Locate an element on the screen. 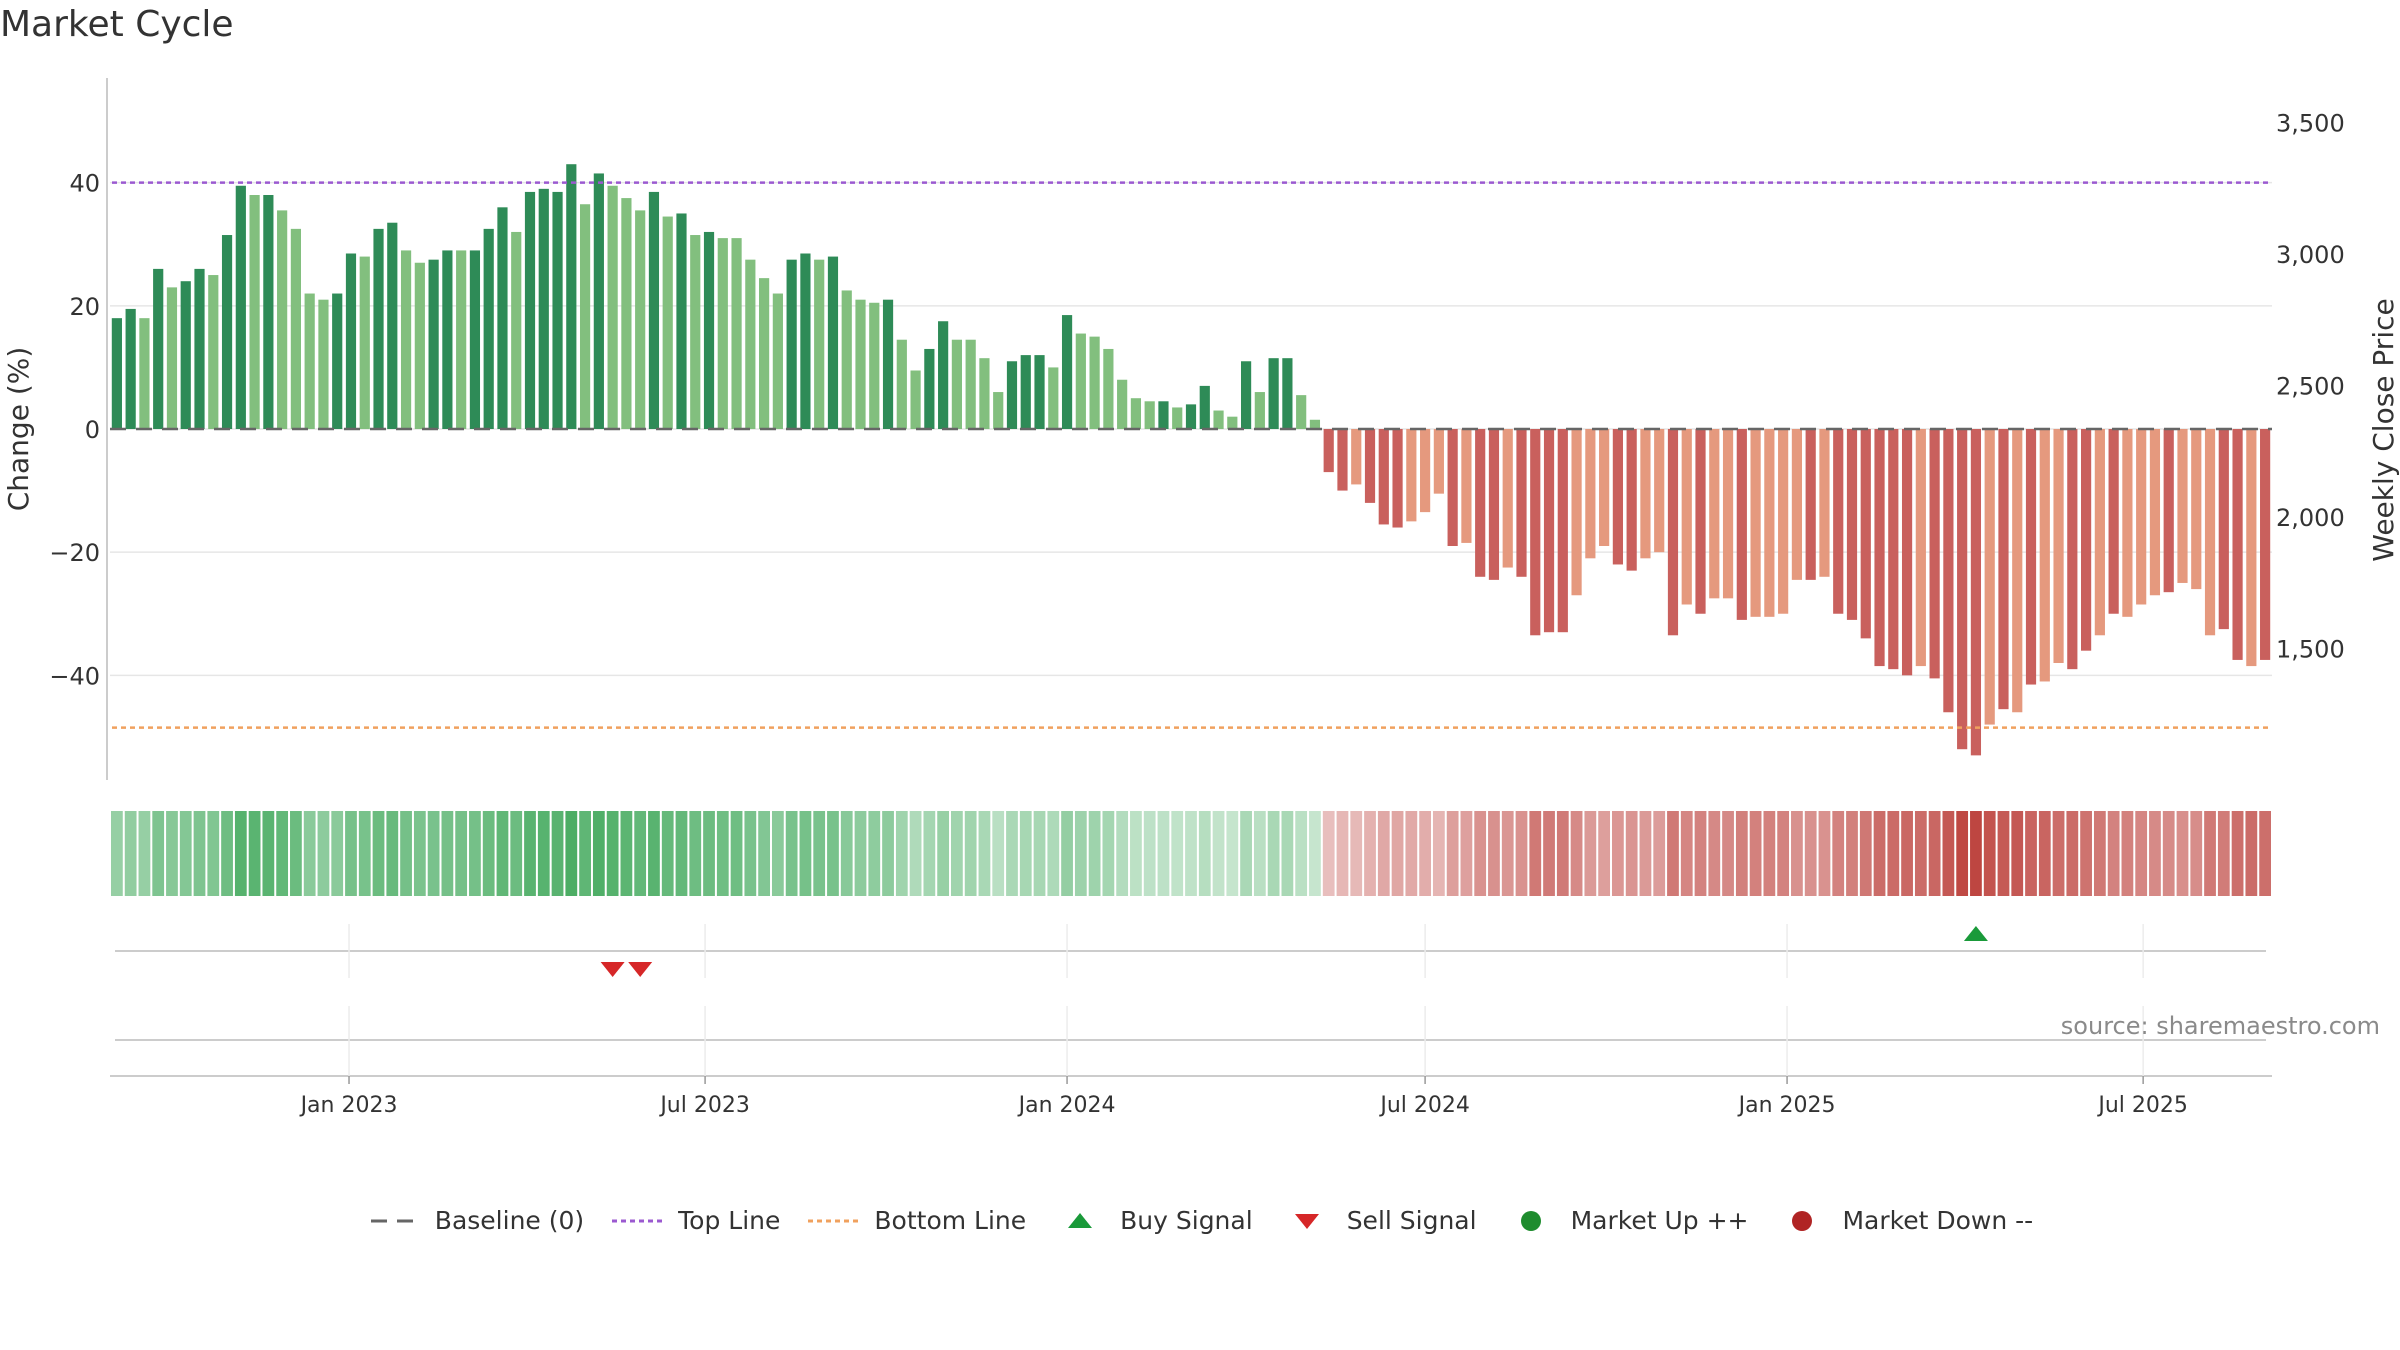 This screenshot has width=2400, height=1350. y-axis-label: Change (%) is located at coordinates (18, 429).